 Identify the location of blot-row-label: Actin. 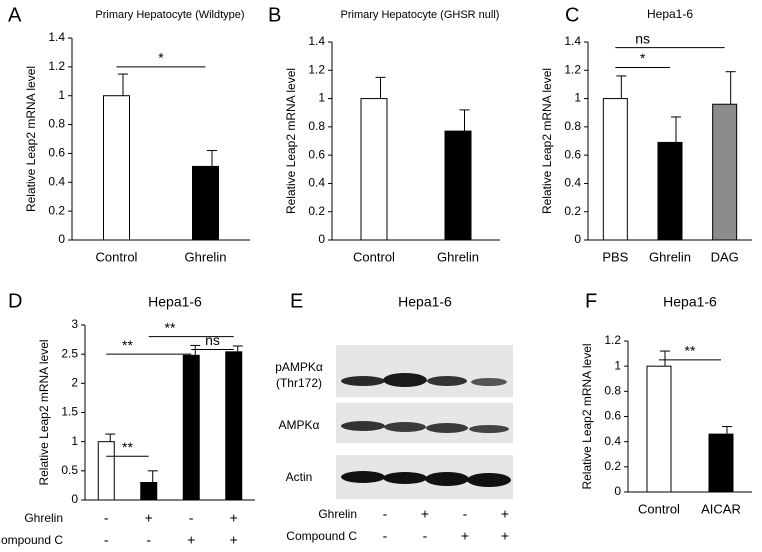
(299, 477).